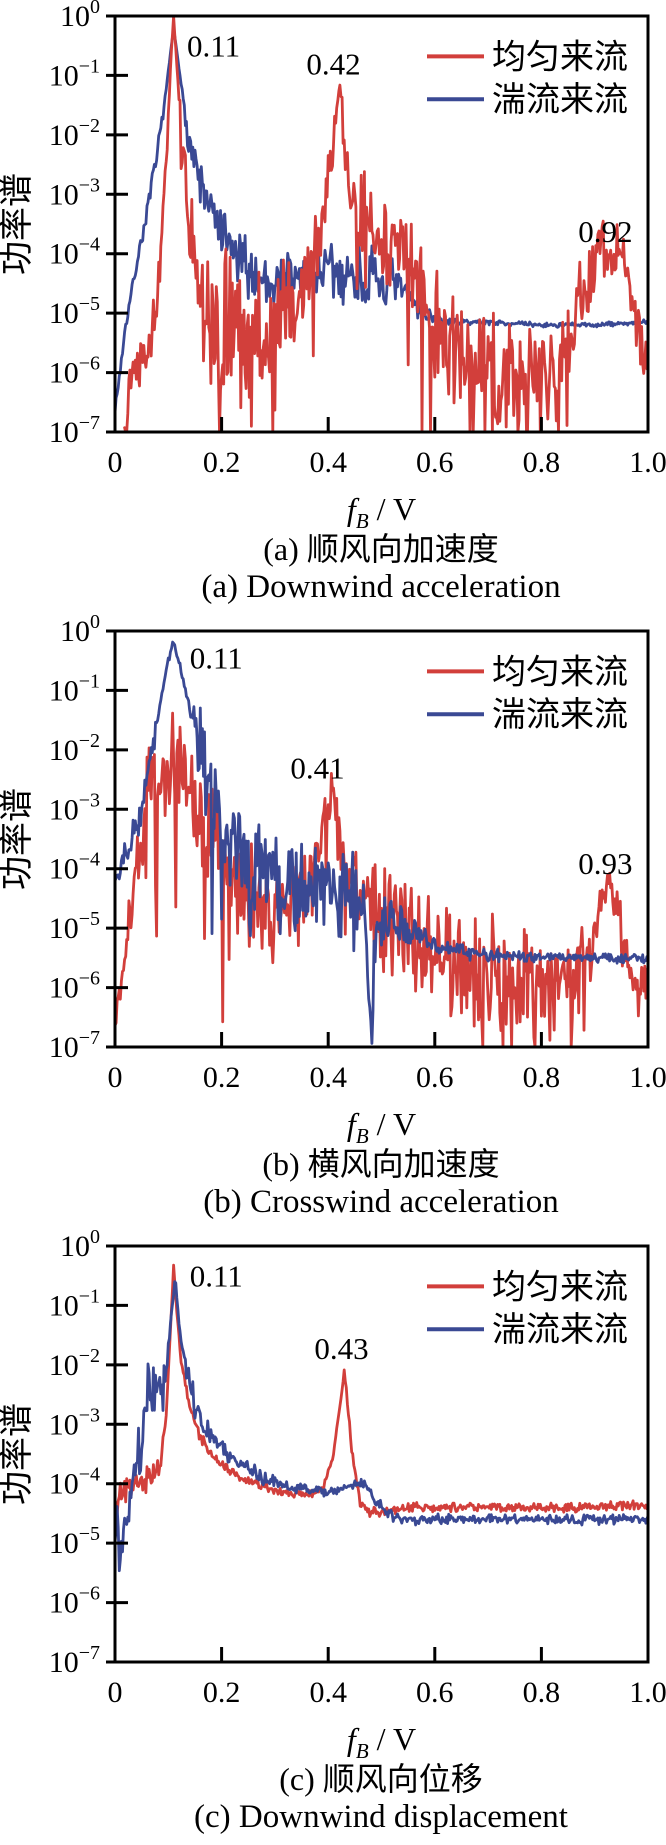  What do you see at coordinates (381, 1779) in the screenshot?
I see `chart-c-caption-zh: (c) 顺风向位移` at bounding box center [381, 1779].